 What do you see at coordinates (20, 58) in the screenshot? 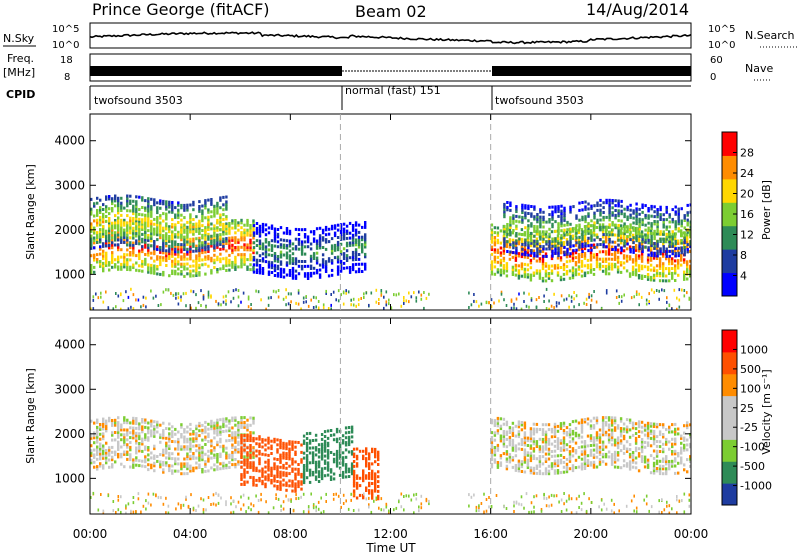
I see `freq-label: Freq.` at bounding box center [20, 58].